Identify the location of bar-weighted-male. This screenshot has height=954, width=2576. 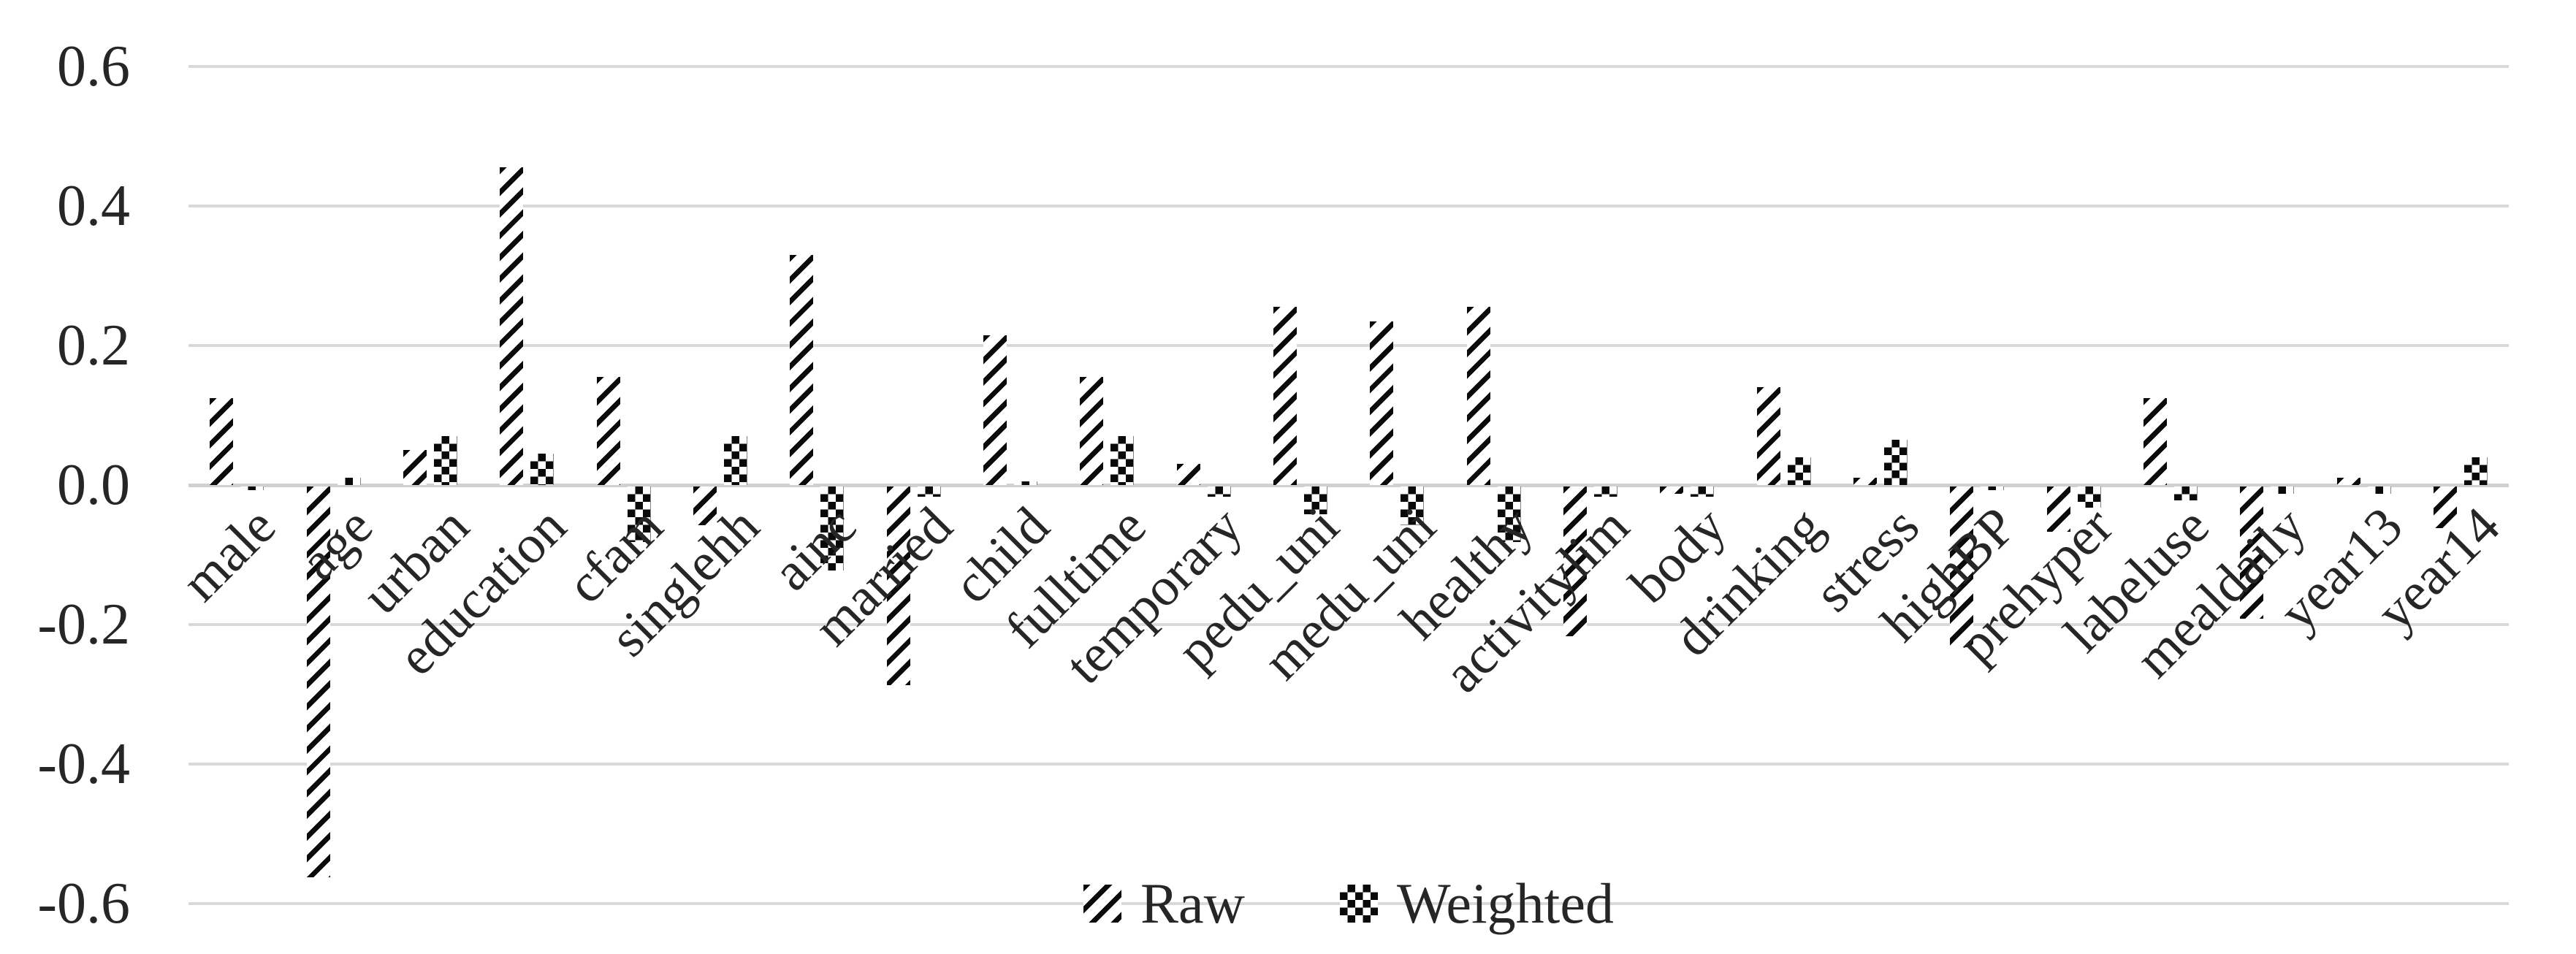
(252, 488).